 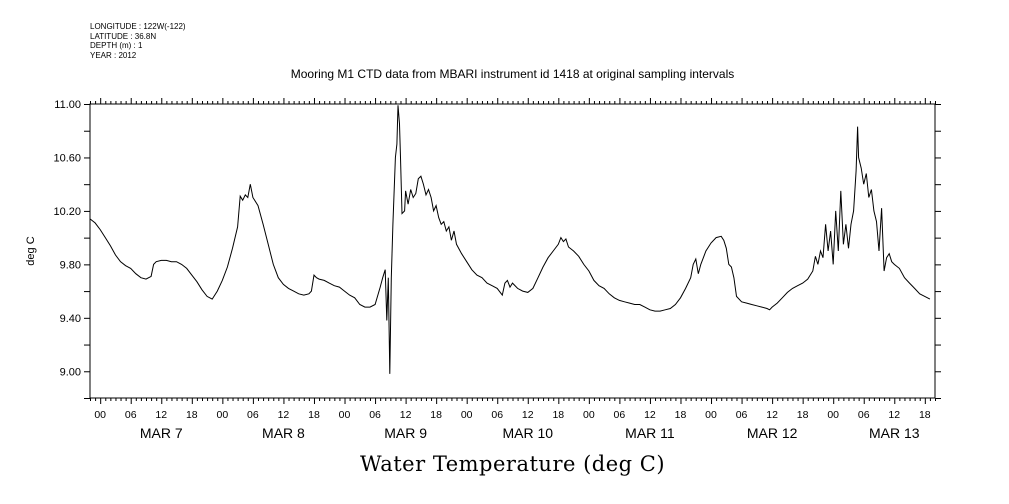 What do you see at coordinates (138, 26) in the screenshot?
I see `longitude-label: LONGITUDE : 122W(-122)` at bounding box center [138, 26].